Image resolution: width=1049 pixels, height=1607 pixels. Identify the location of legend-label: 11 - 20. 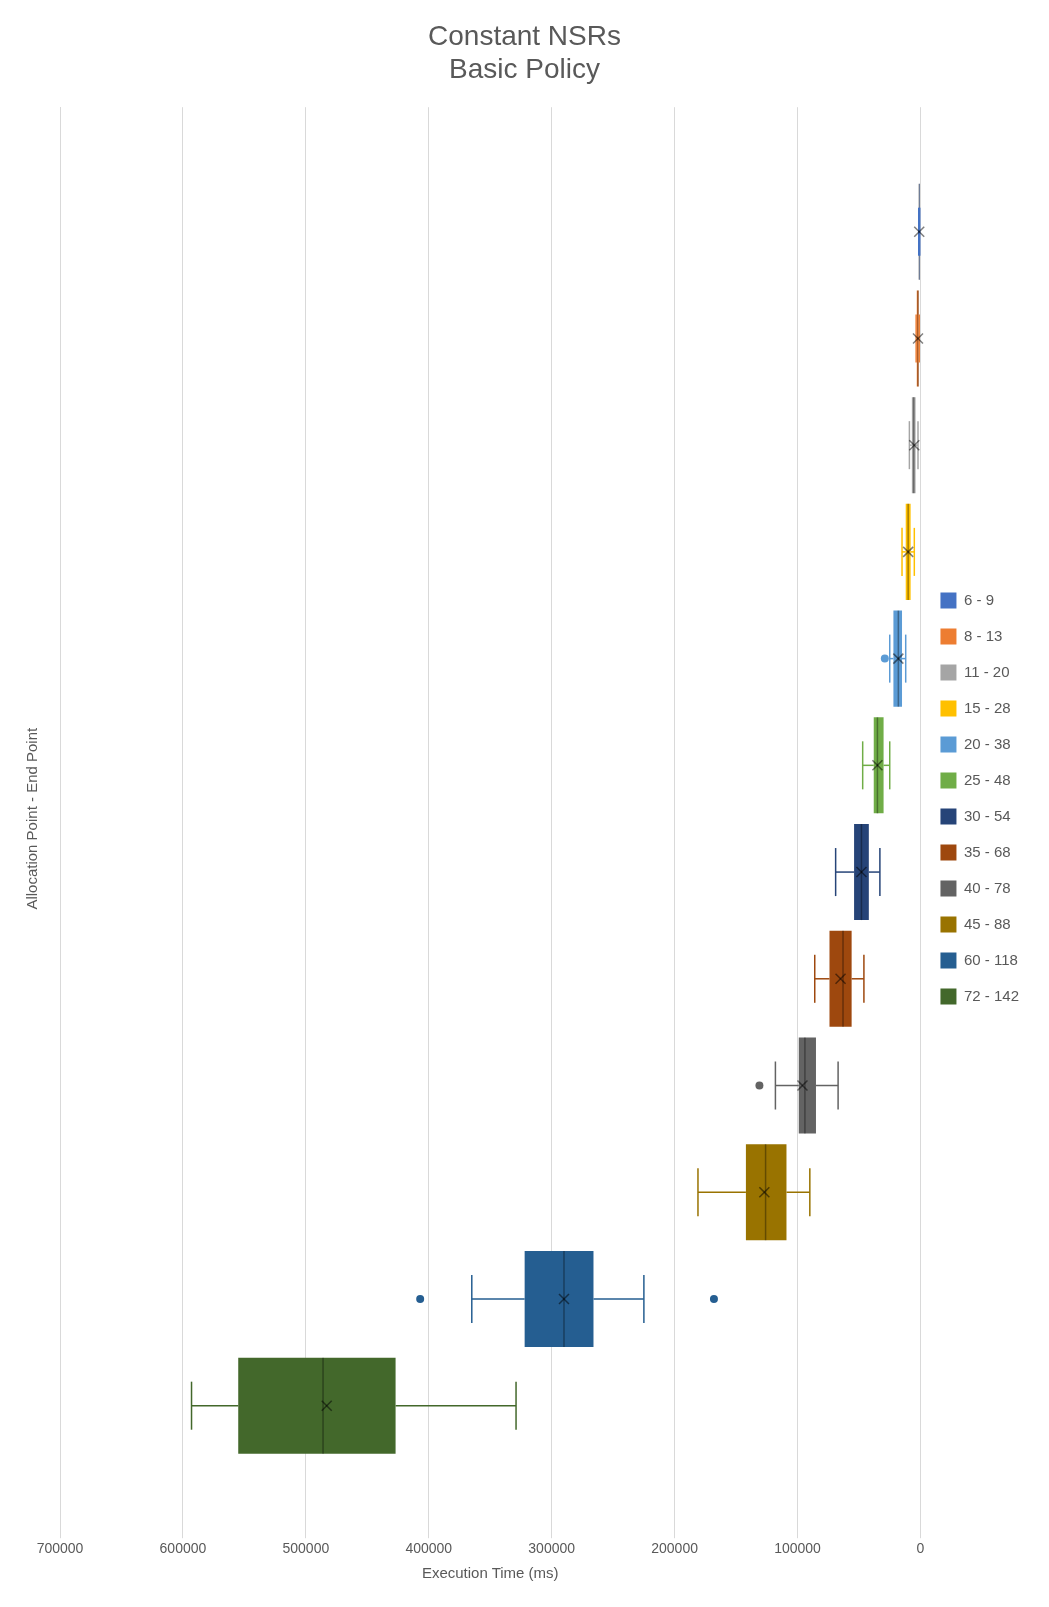
(986, 671).